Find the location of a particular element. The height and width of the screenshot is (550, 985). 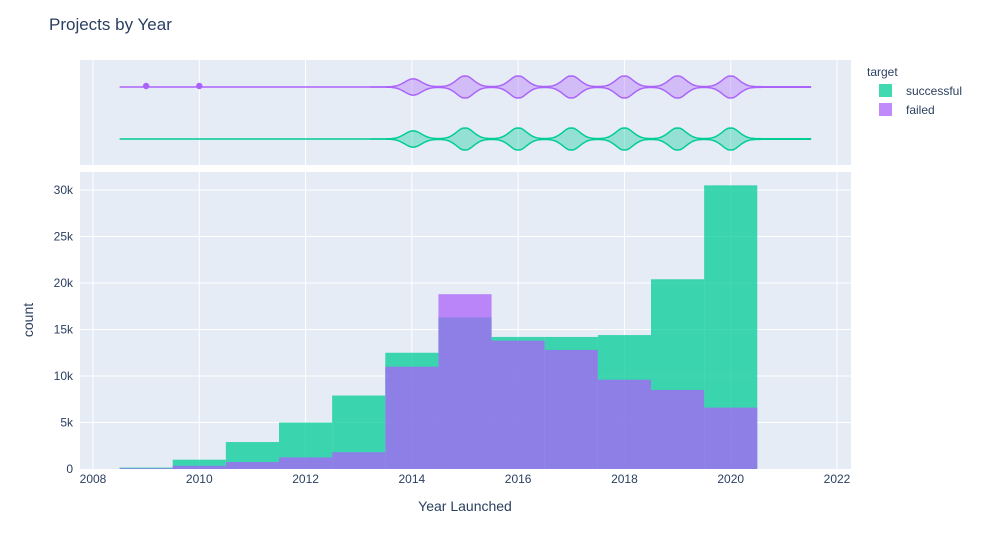

y-tick-label: 20k is located at coordinates (64, 283).